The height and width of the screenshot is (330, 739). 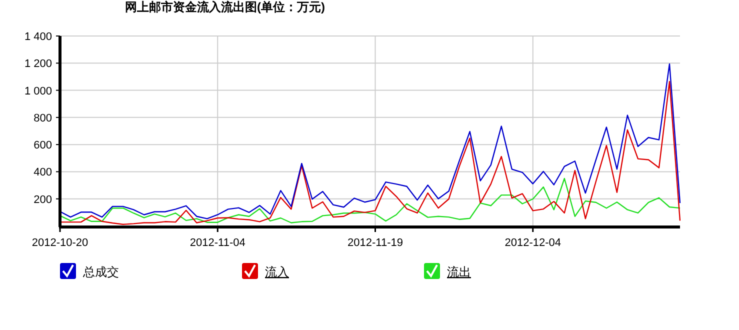 What do you see at coordinates (225, 7) in the screenshot?
I see `chart-title: 网上邮市资金流入流出图(单位：万元)` at bounding box center [225, 7].